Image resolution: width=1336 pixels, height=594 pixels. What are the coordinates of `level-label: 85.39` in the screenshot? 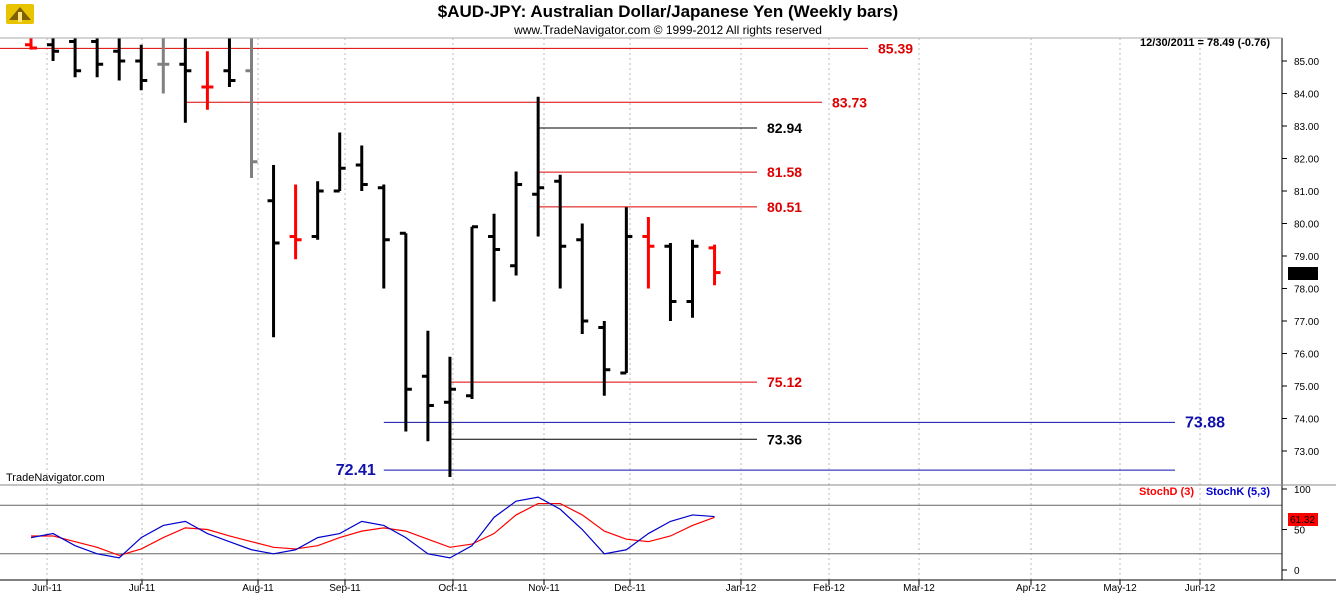 It's located at (895, 48).